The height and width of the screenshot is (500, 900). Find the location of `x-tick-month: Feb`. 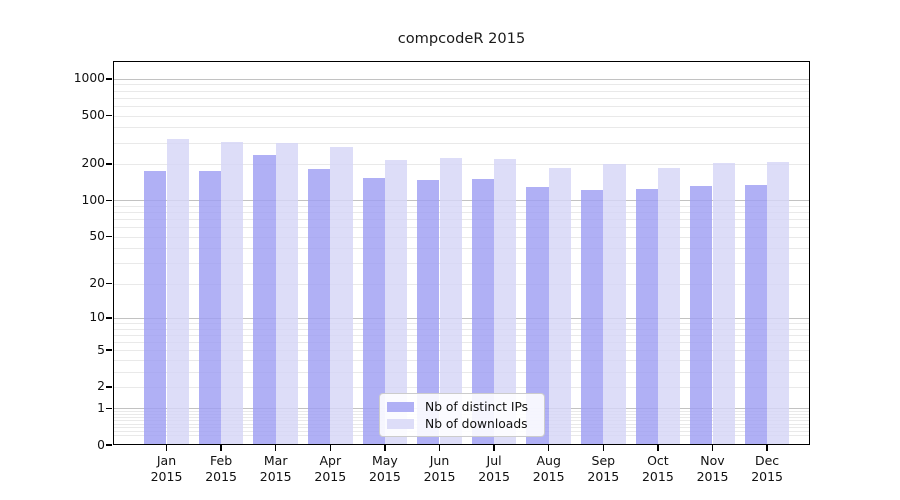

x-tick-month: Feb is located at coordinates (221, 460).